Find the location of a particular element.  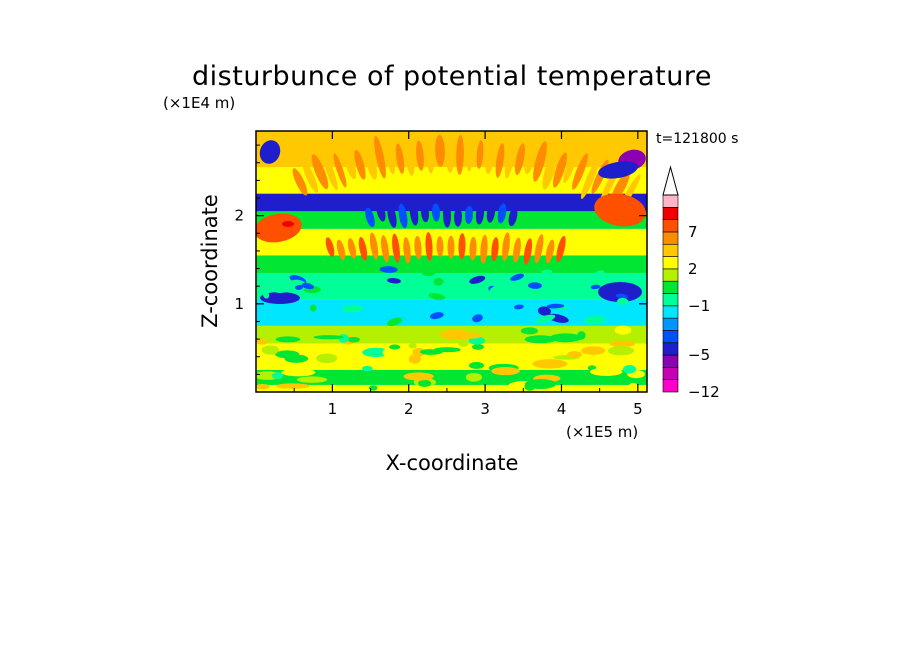

x-tick-label: 2 is located at coordinates (409, 409).